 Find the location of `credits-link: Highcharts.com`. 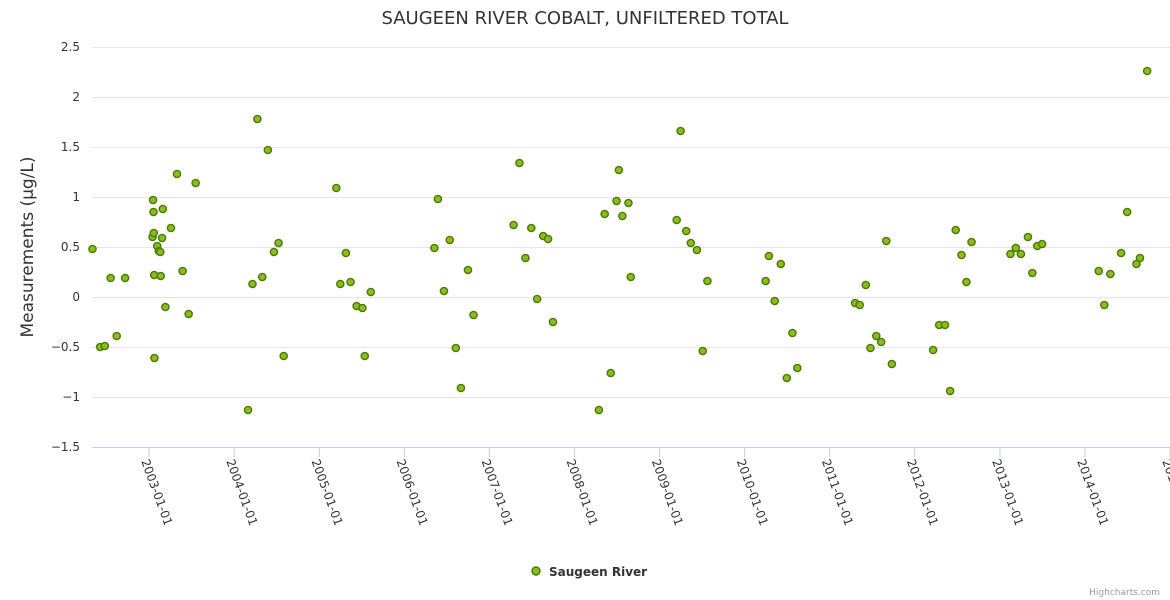

credits-link: Highcharts.com is located at coordinates (1124, 593).